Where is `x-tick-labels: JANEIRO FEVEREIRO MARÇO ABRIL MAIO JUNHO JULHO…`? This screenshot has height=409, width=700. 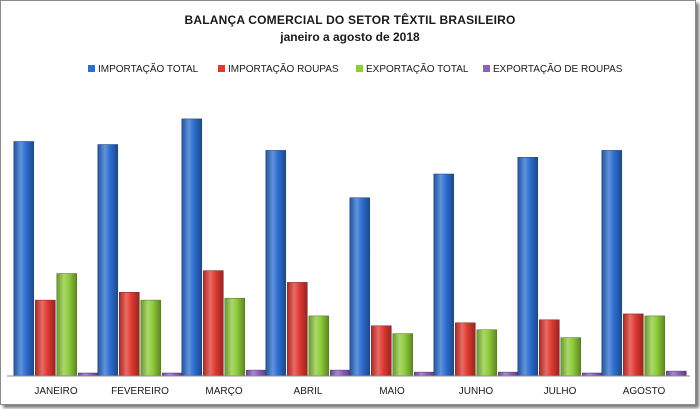 x-tick-labels: JANEIRO FEVEREIRO MARÇO ABRIL MAIO JUNHO JULHO… is located at coordinates (349, 391).